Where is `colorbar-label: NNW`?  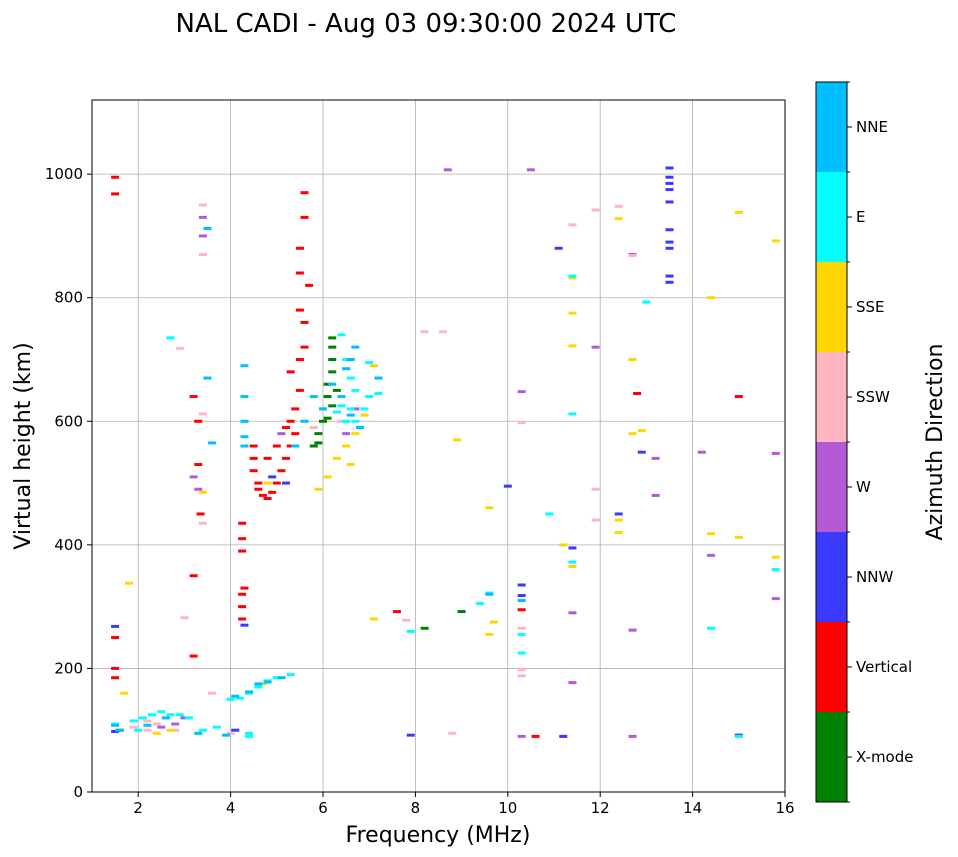 colorbar-label: NNW is located at coordinates (874, 577).